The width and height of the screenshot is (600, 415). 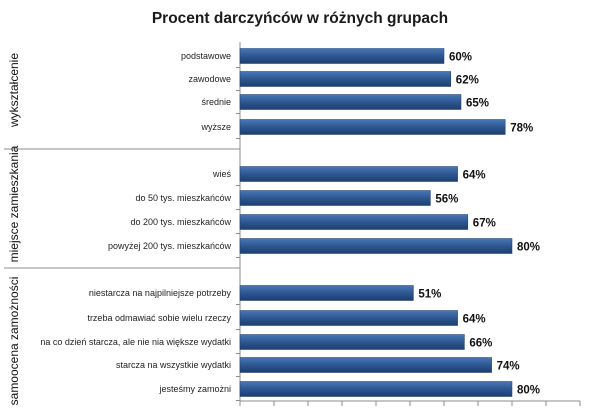 I want to click on category-label: jesteśmy zamożni, so click(x=194, y=389).